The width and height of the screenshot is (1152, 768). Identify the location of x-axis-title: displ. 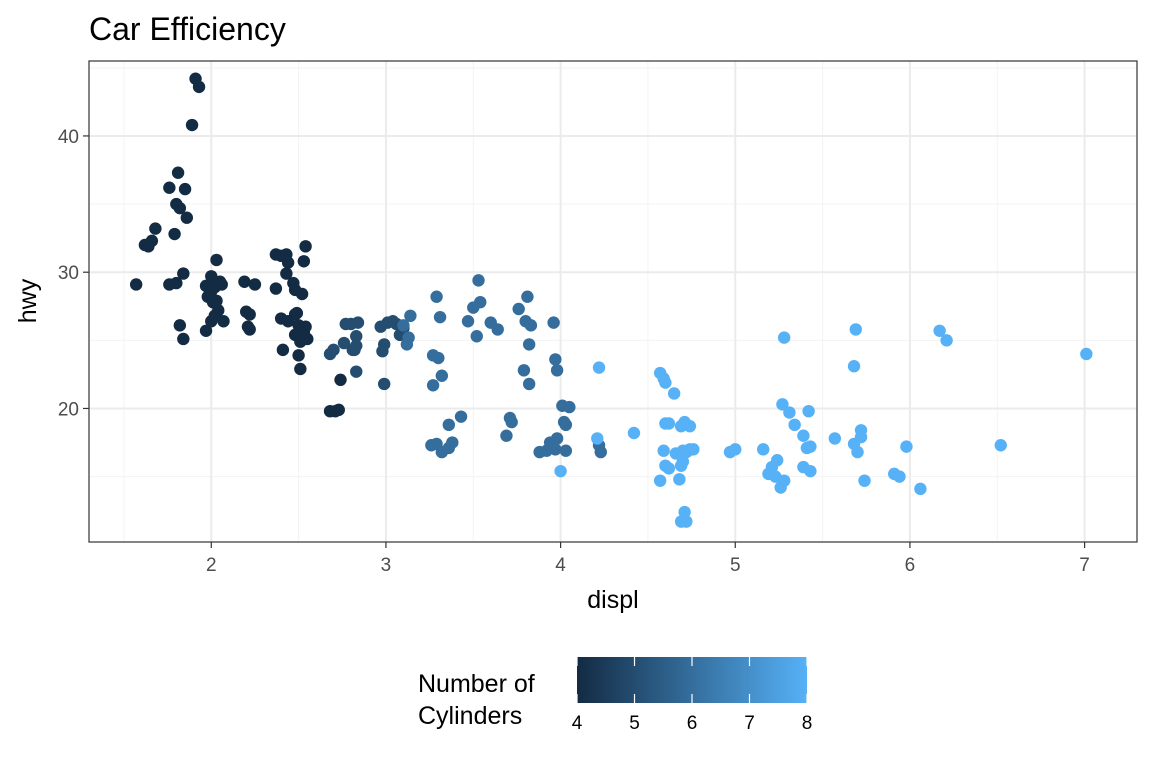
(612, 600).